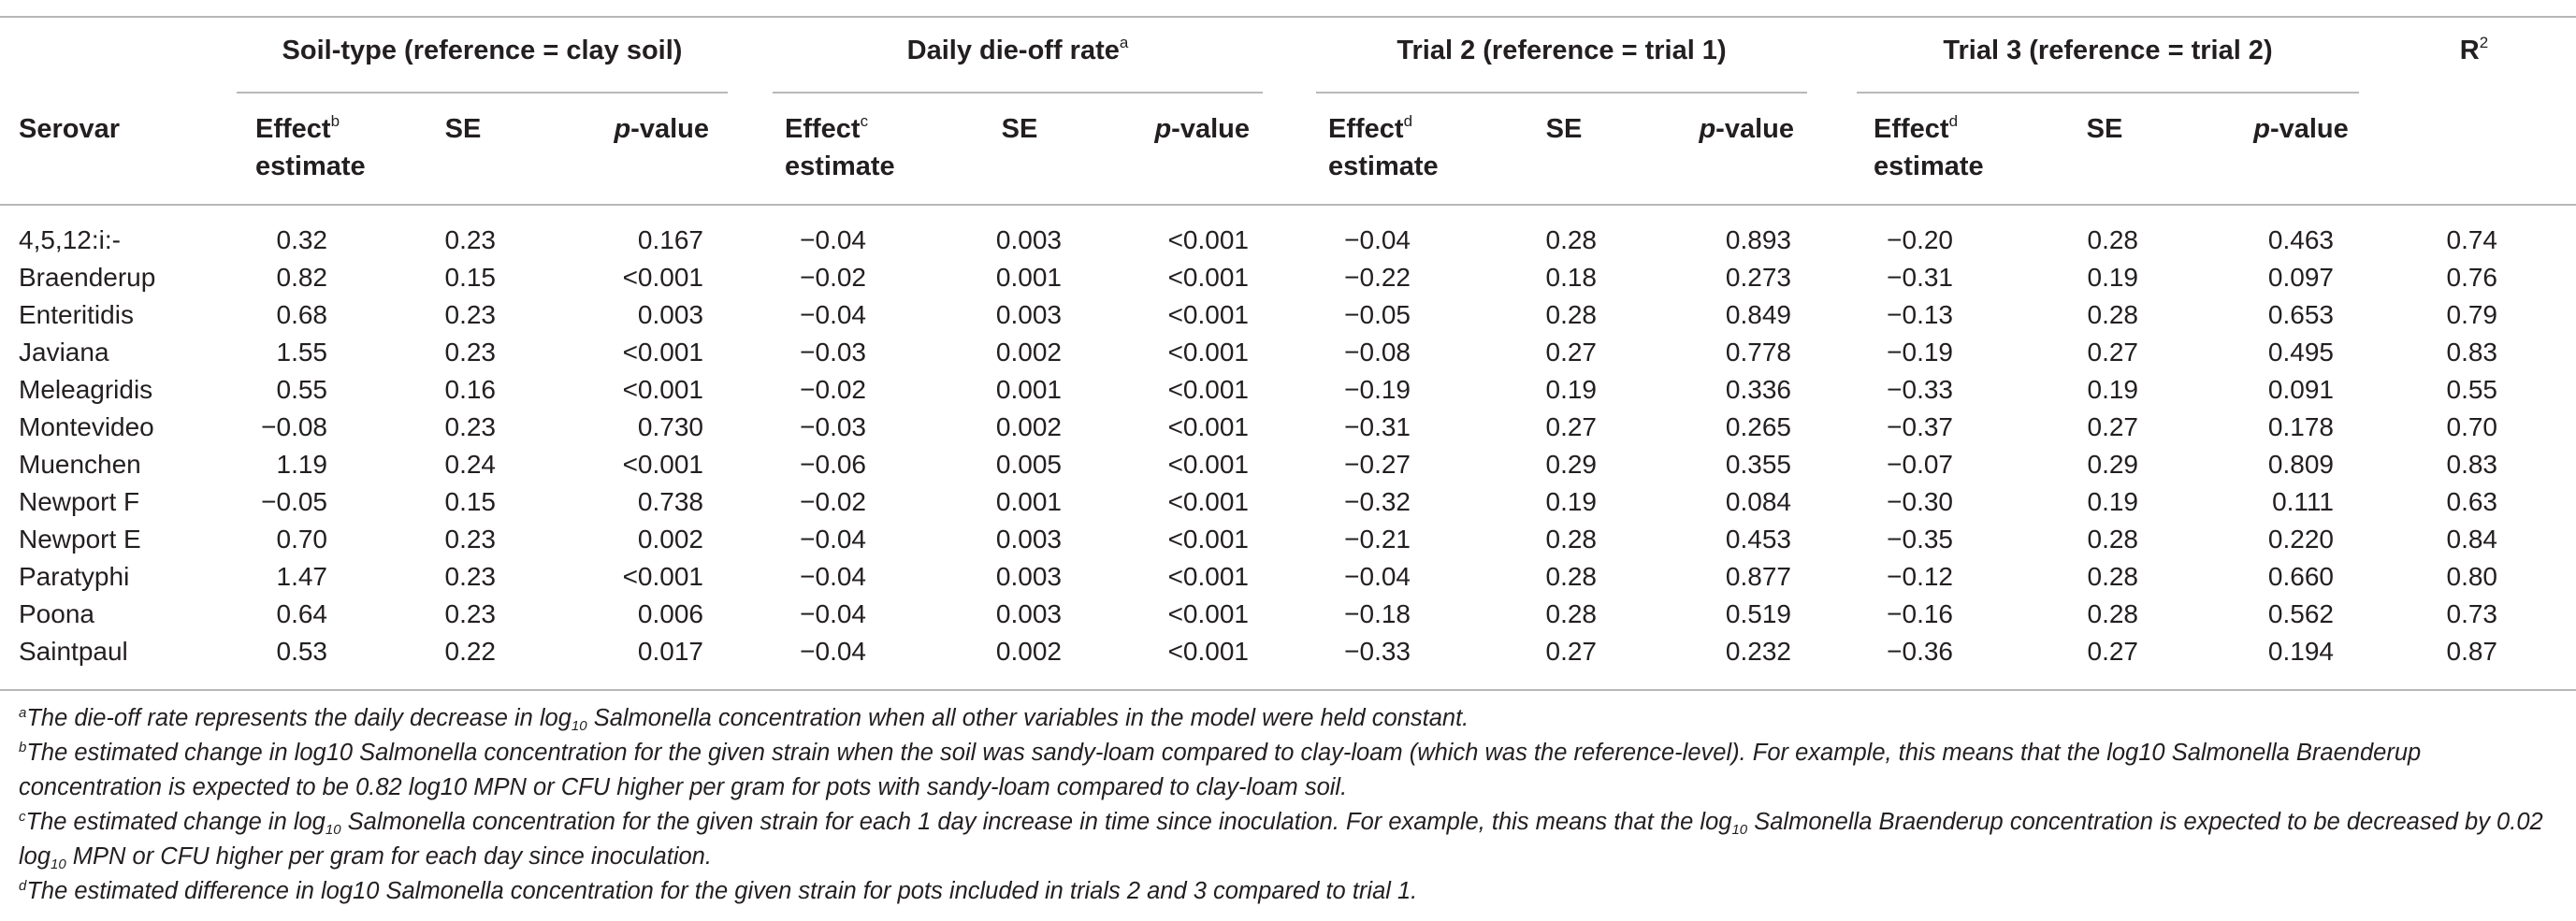 Image resolution: width=2576 pixels, height=921 pixels. I want to click on cell-t3-se: 0.29, so click(2113, 464).